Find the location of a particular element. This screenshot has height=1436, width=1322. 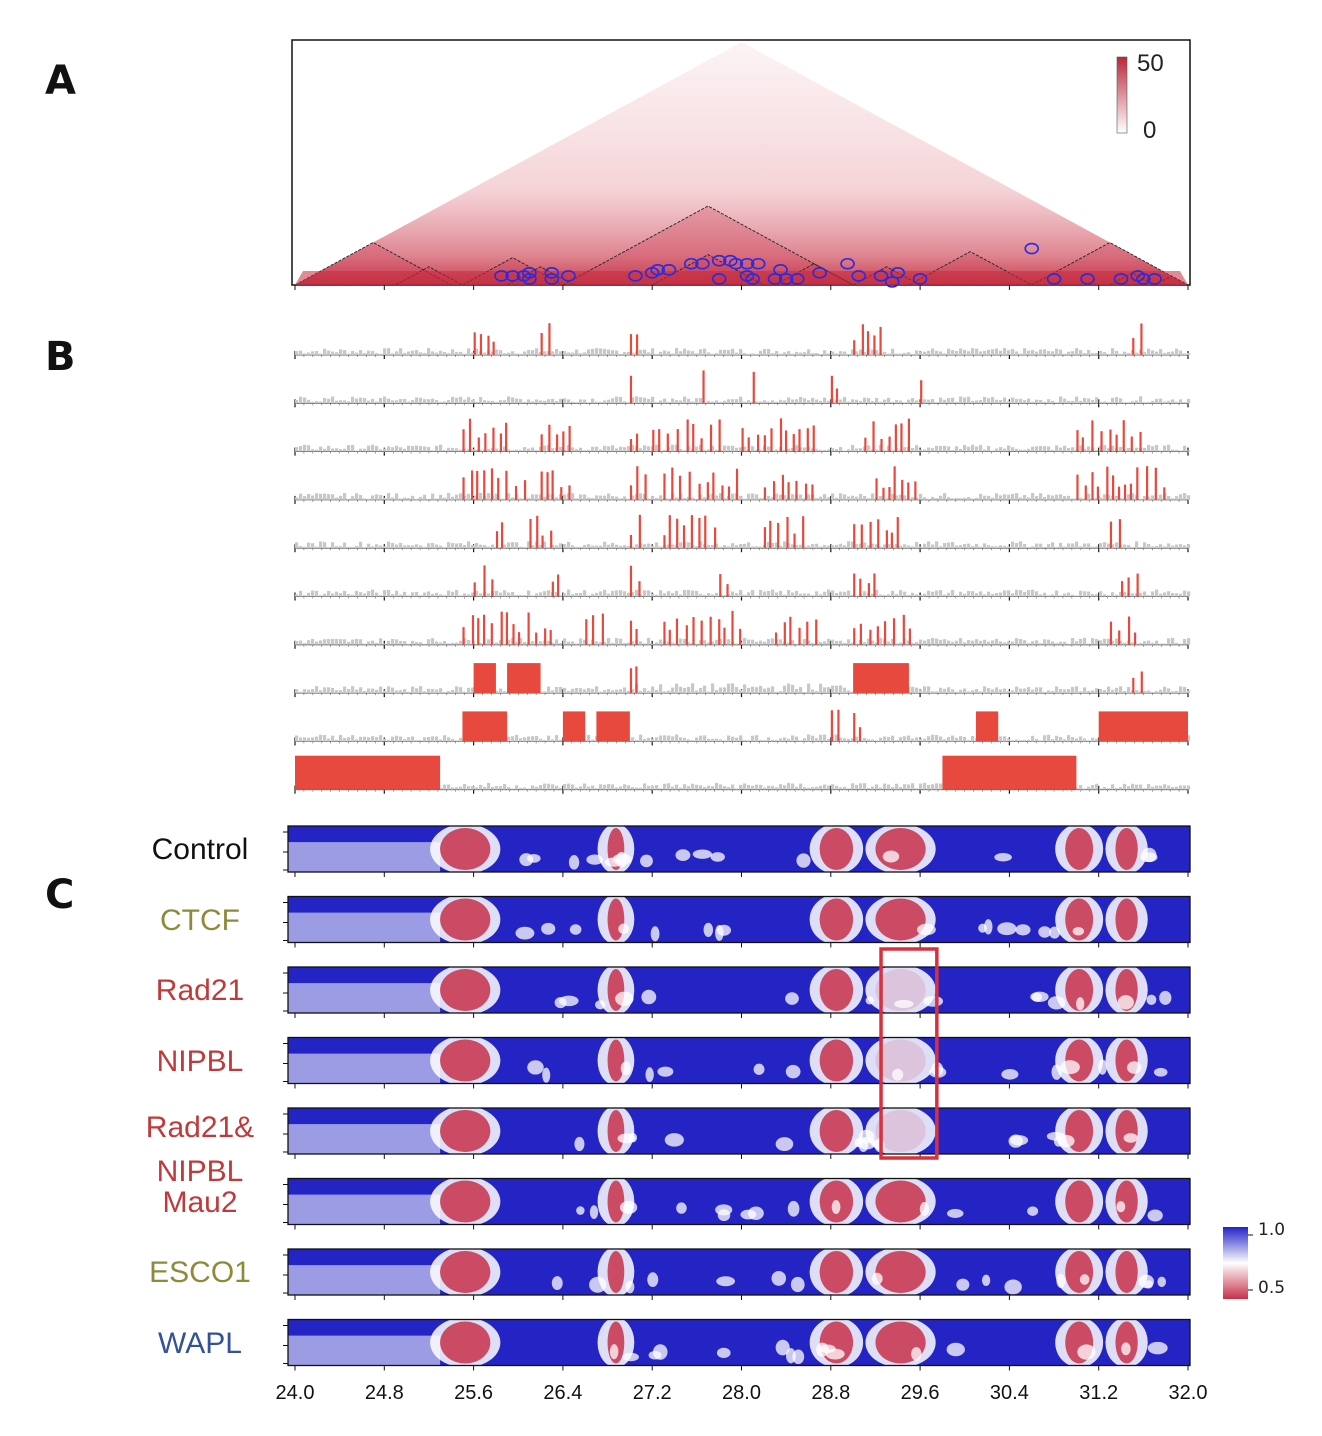

perturbation-label-line1: CTCF is located at coordinates (200, 920).